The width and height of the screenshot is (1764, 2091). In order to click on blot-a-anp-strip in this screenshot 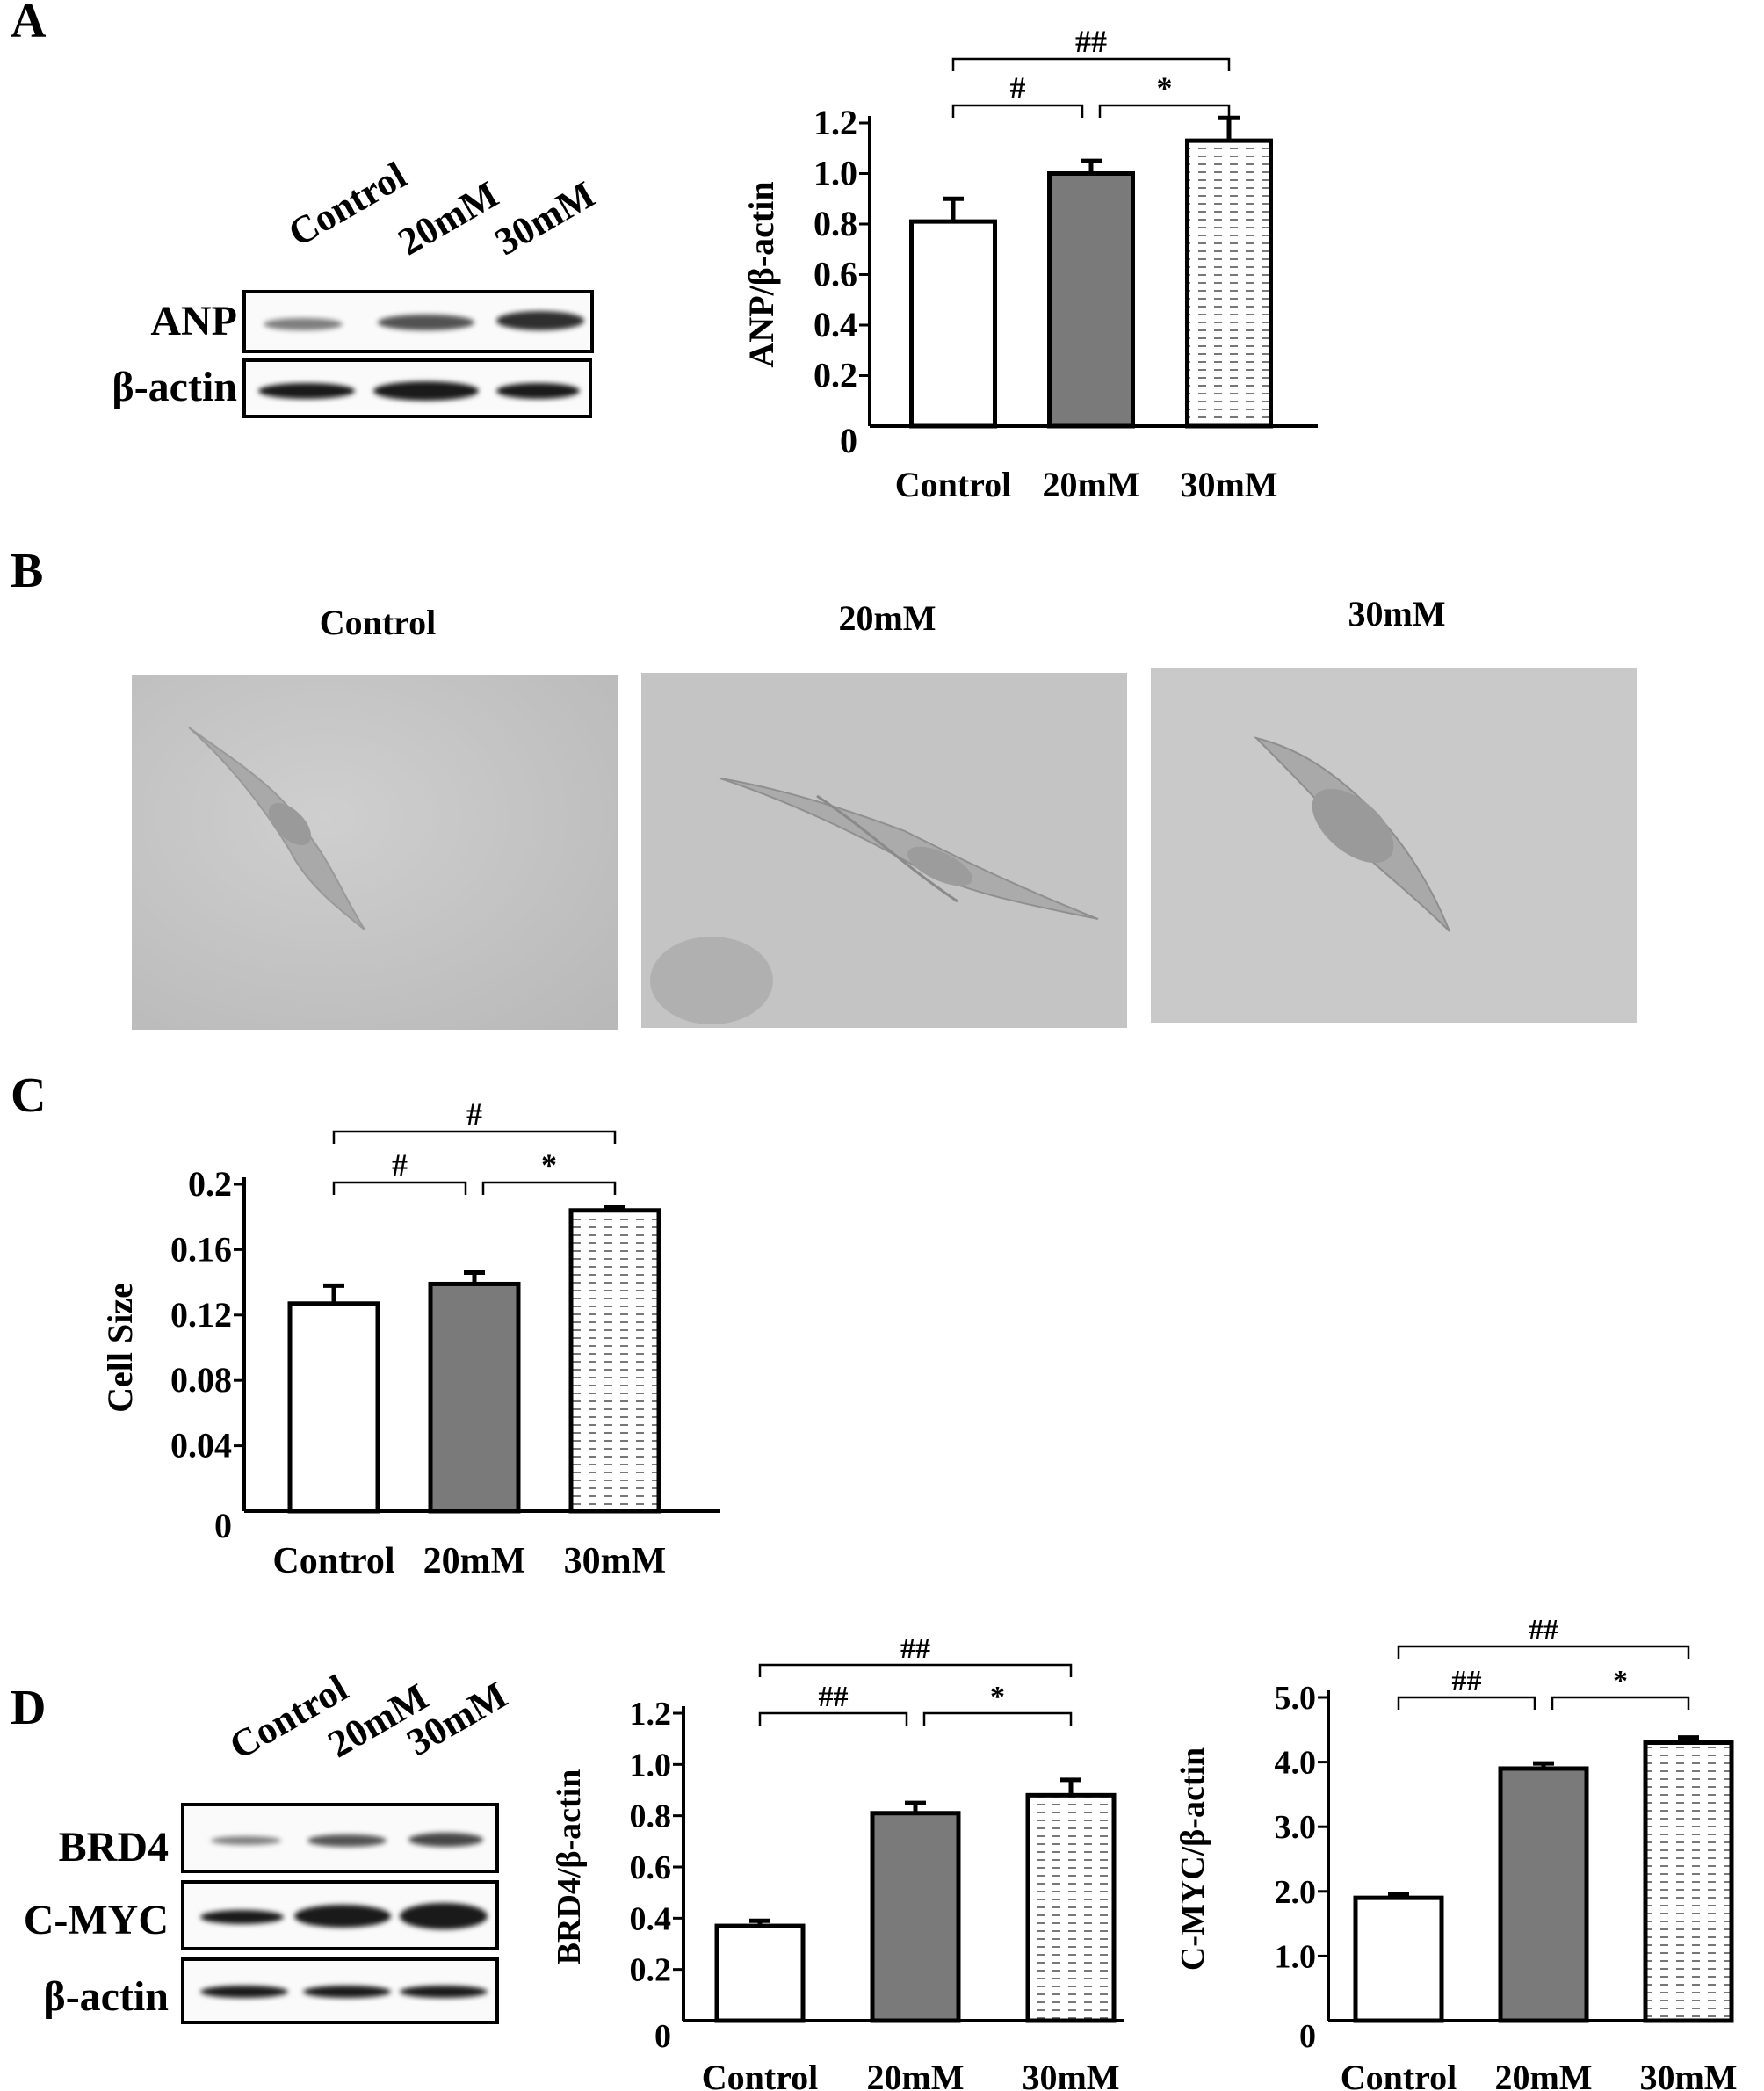, I will do `click(418, 321)`.